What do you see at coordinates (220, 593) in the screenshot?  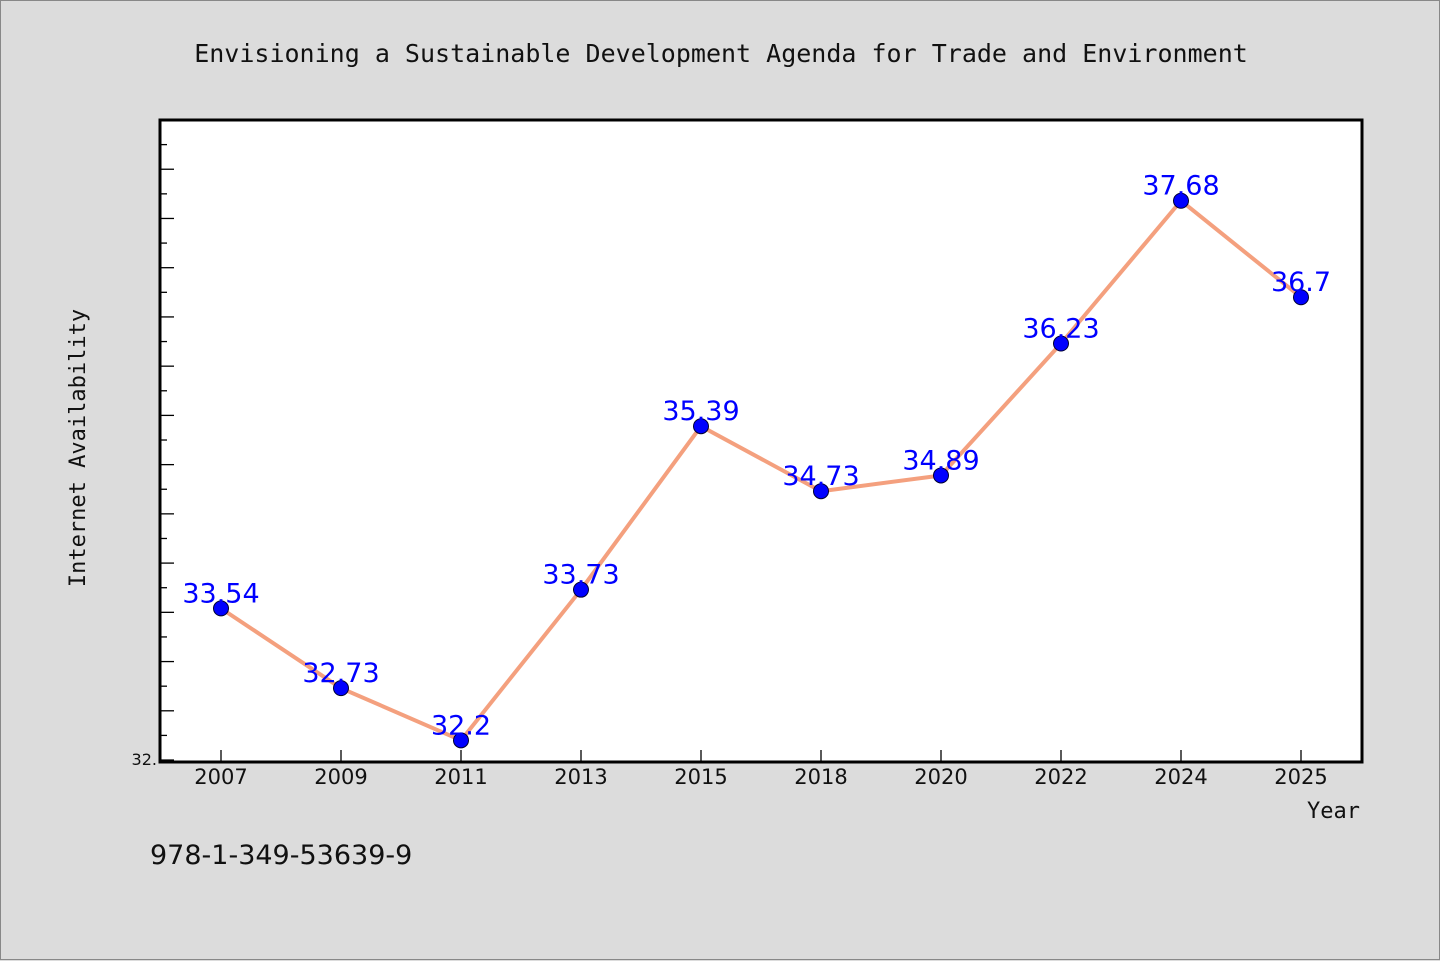 I see `data-label: 33.54` at bounding box center [220, 593].